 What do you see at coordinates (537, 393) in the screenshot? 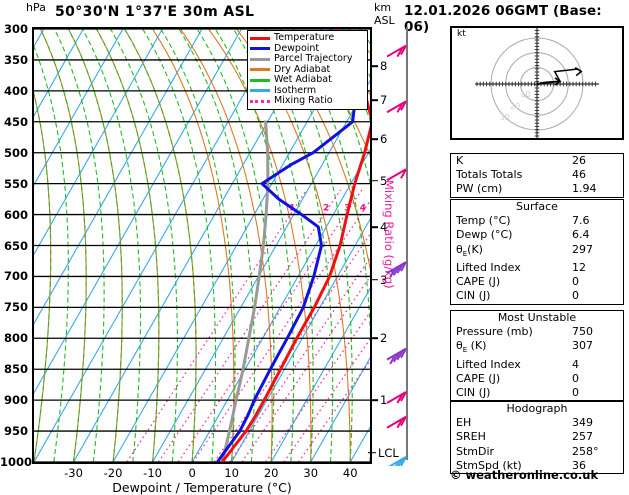
I see `table-row: CIN (J) 0` at bounding box center [537, 393].